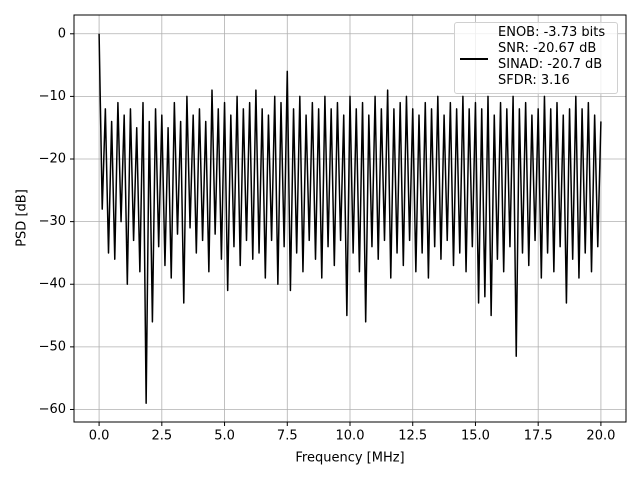 Image resolution: width=640 pixels, height=484 pixels. Describe the element at coordinates (475, 436) in the screenshot. I see `x-tick-label: 15.0` at that location.